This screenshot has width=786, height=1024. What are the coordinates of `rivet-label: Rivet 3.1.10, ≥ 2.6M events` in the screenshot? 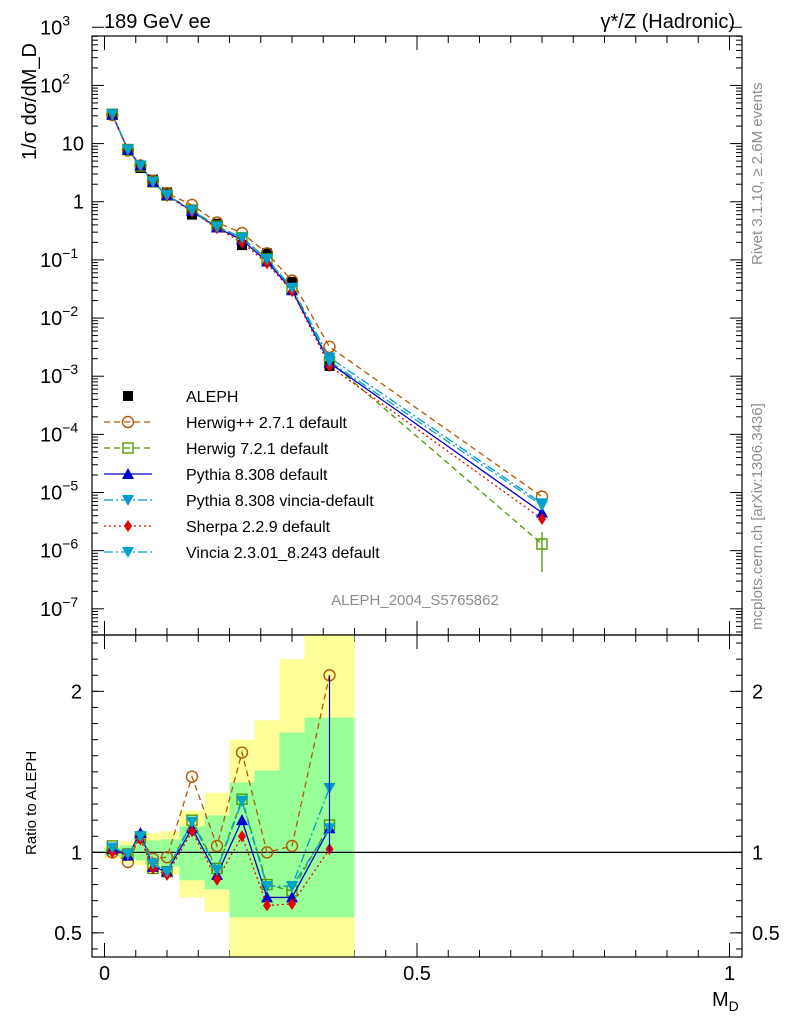 It's located at (757, 174).